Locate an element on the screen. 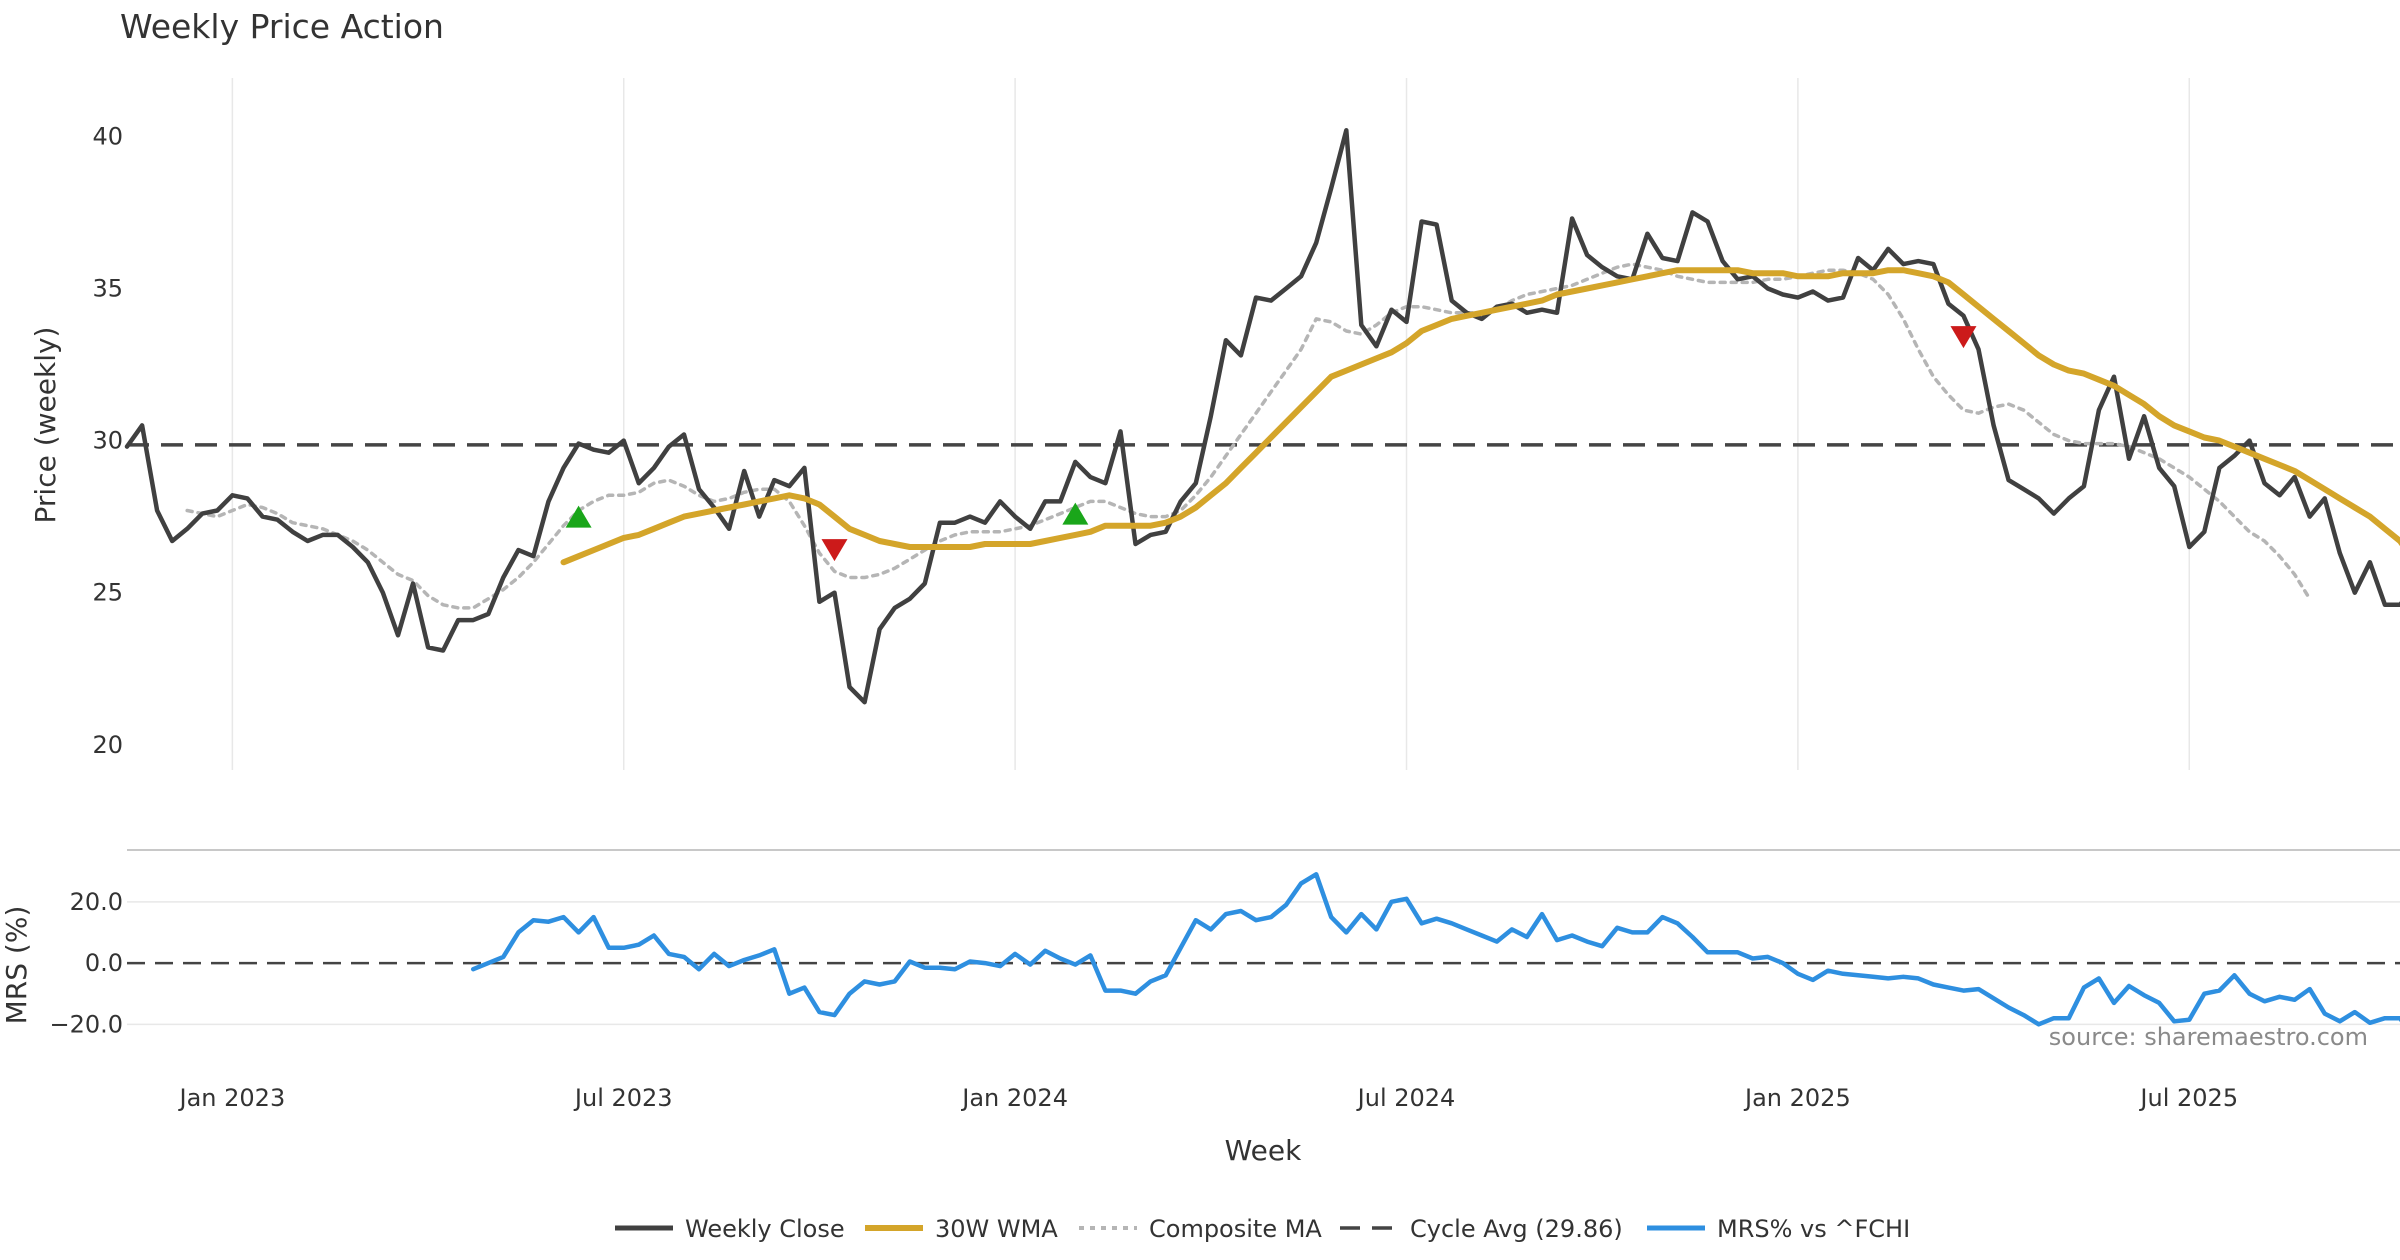 This screenshot has width=2400, height=1260. legend-cycle-avg: Cycle Avg (29.86) is located at coordinates (1481, 1229).